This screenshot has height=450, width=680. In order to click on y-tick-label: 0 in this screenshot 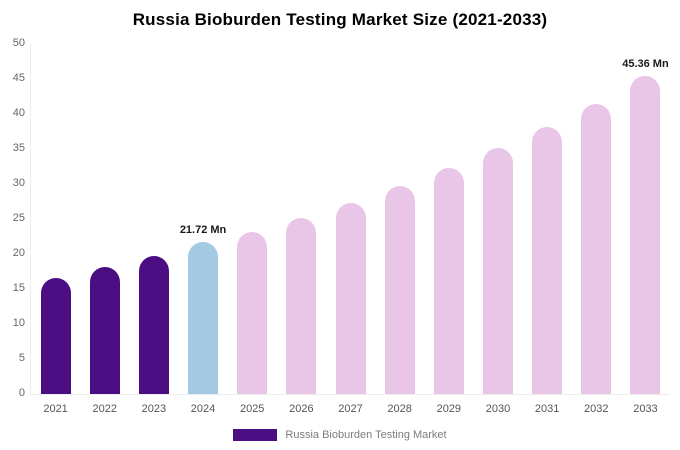, I will do `click(21, 393)`.